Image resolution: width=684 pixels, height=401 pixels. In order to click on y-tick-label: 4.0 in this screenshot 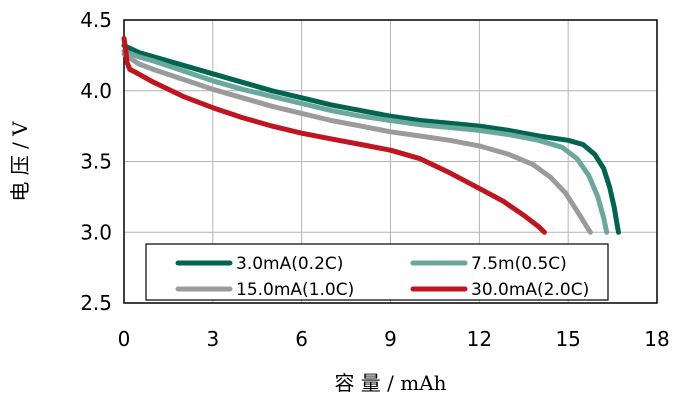, I will do `click(96, 91)`.